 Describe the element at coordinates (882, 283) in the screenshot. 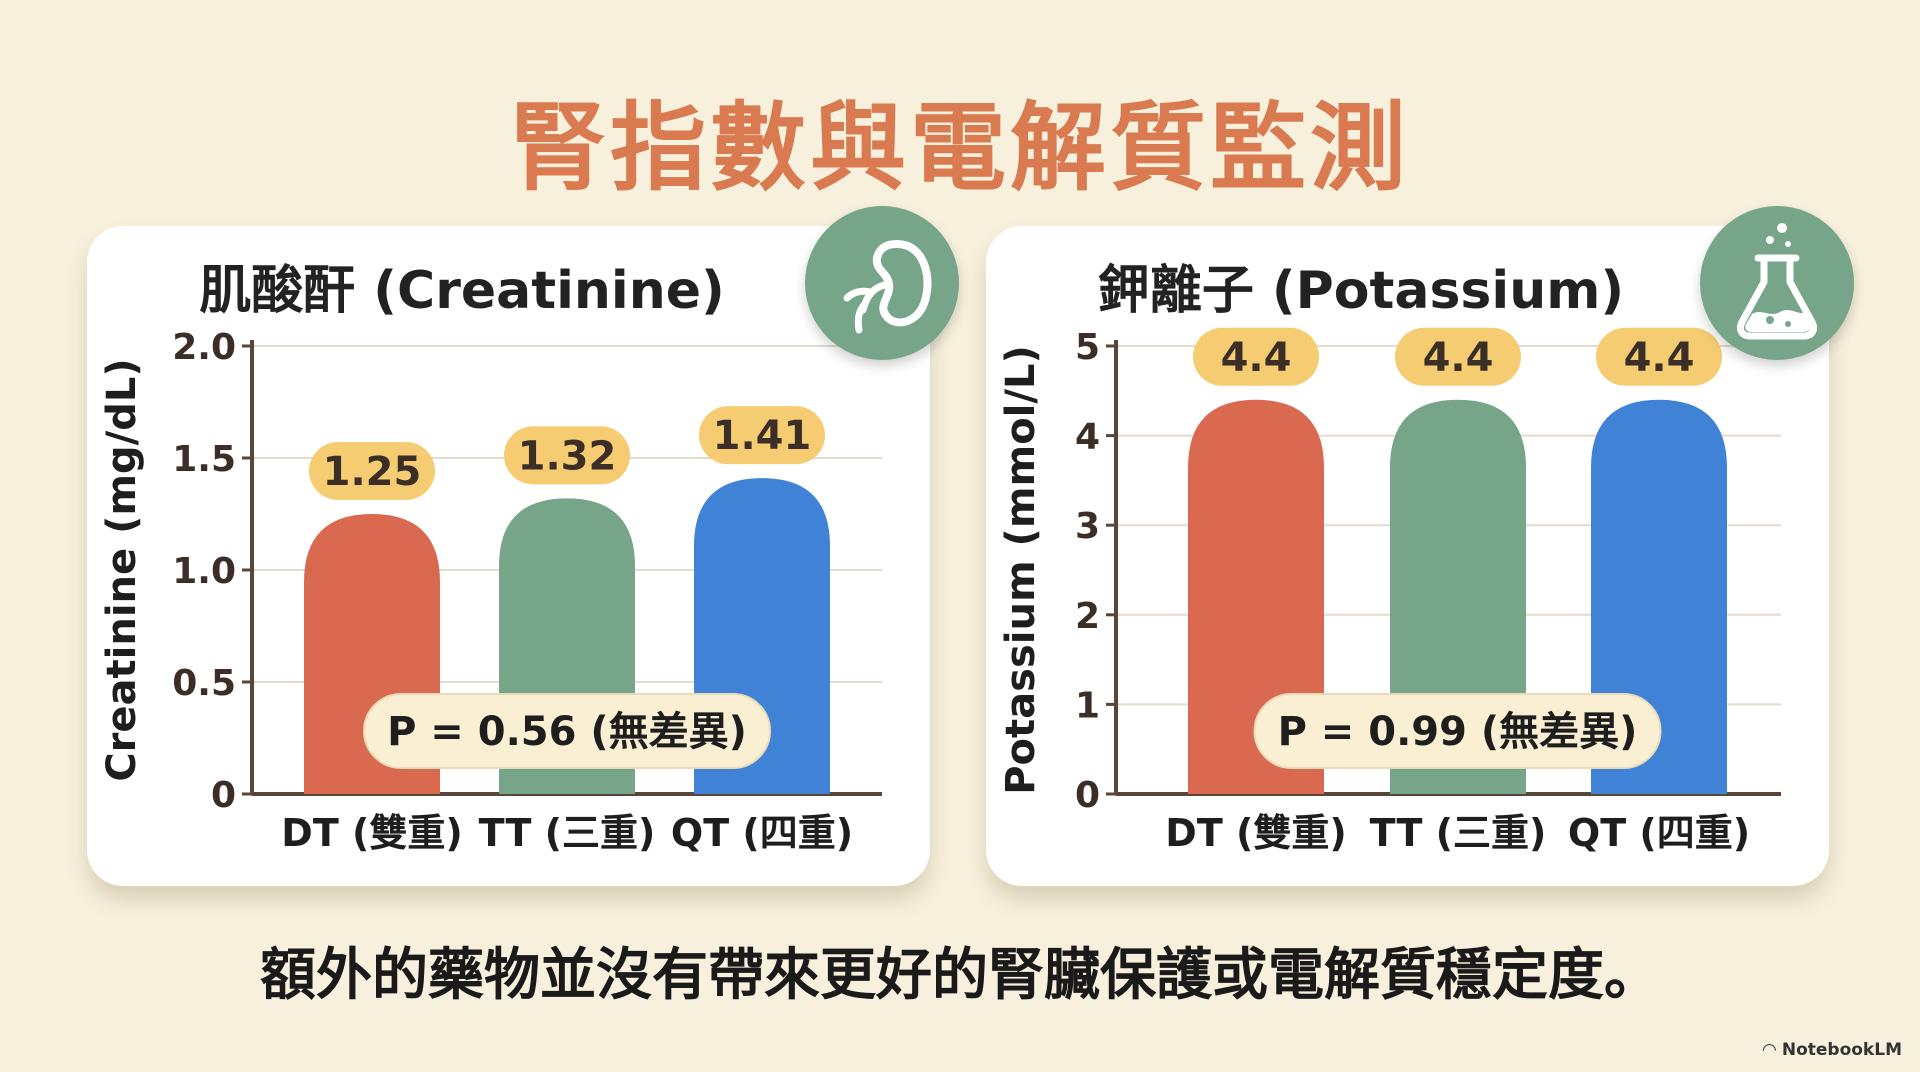

I see `kidney-icon` at that location.